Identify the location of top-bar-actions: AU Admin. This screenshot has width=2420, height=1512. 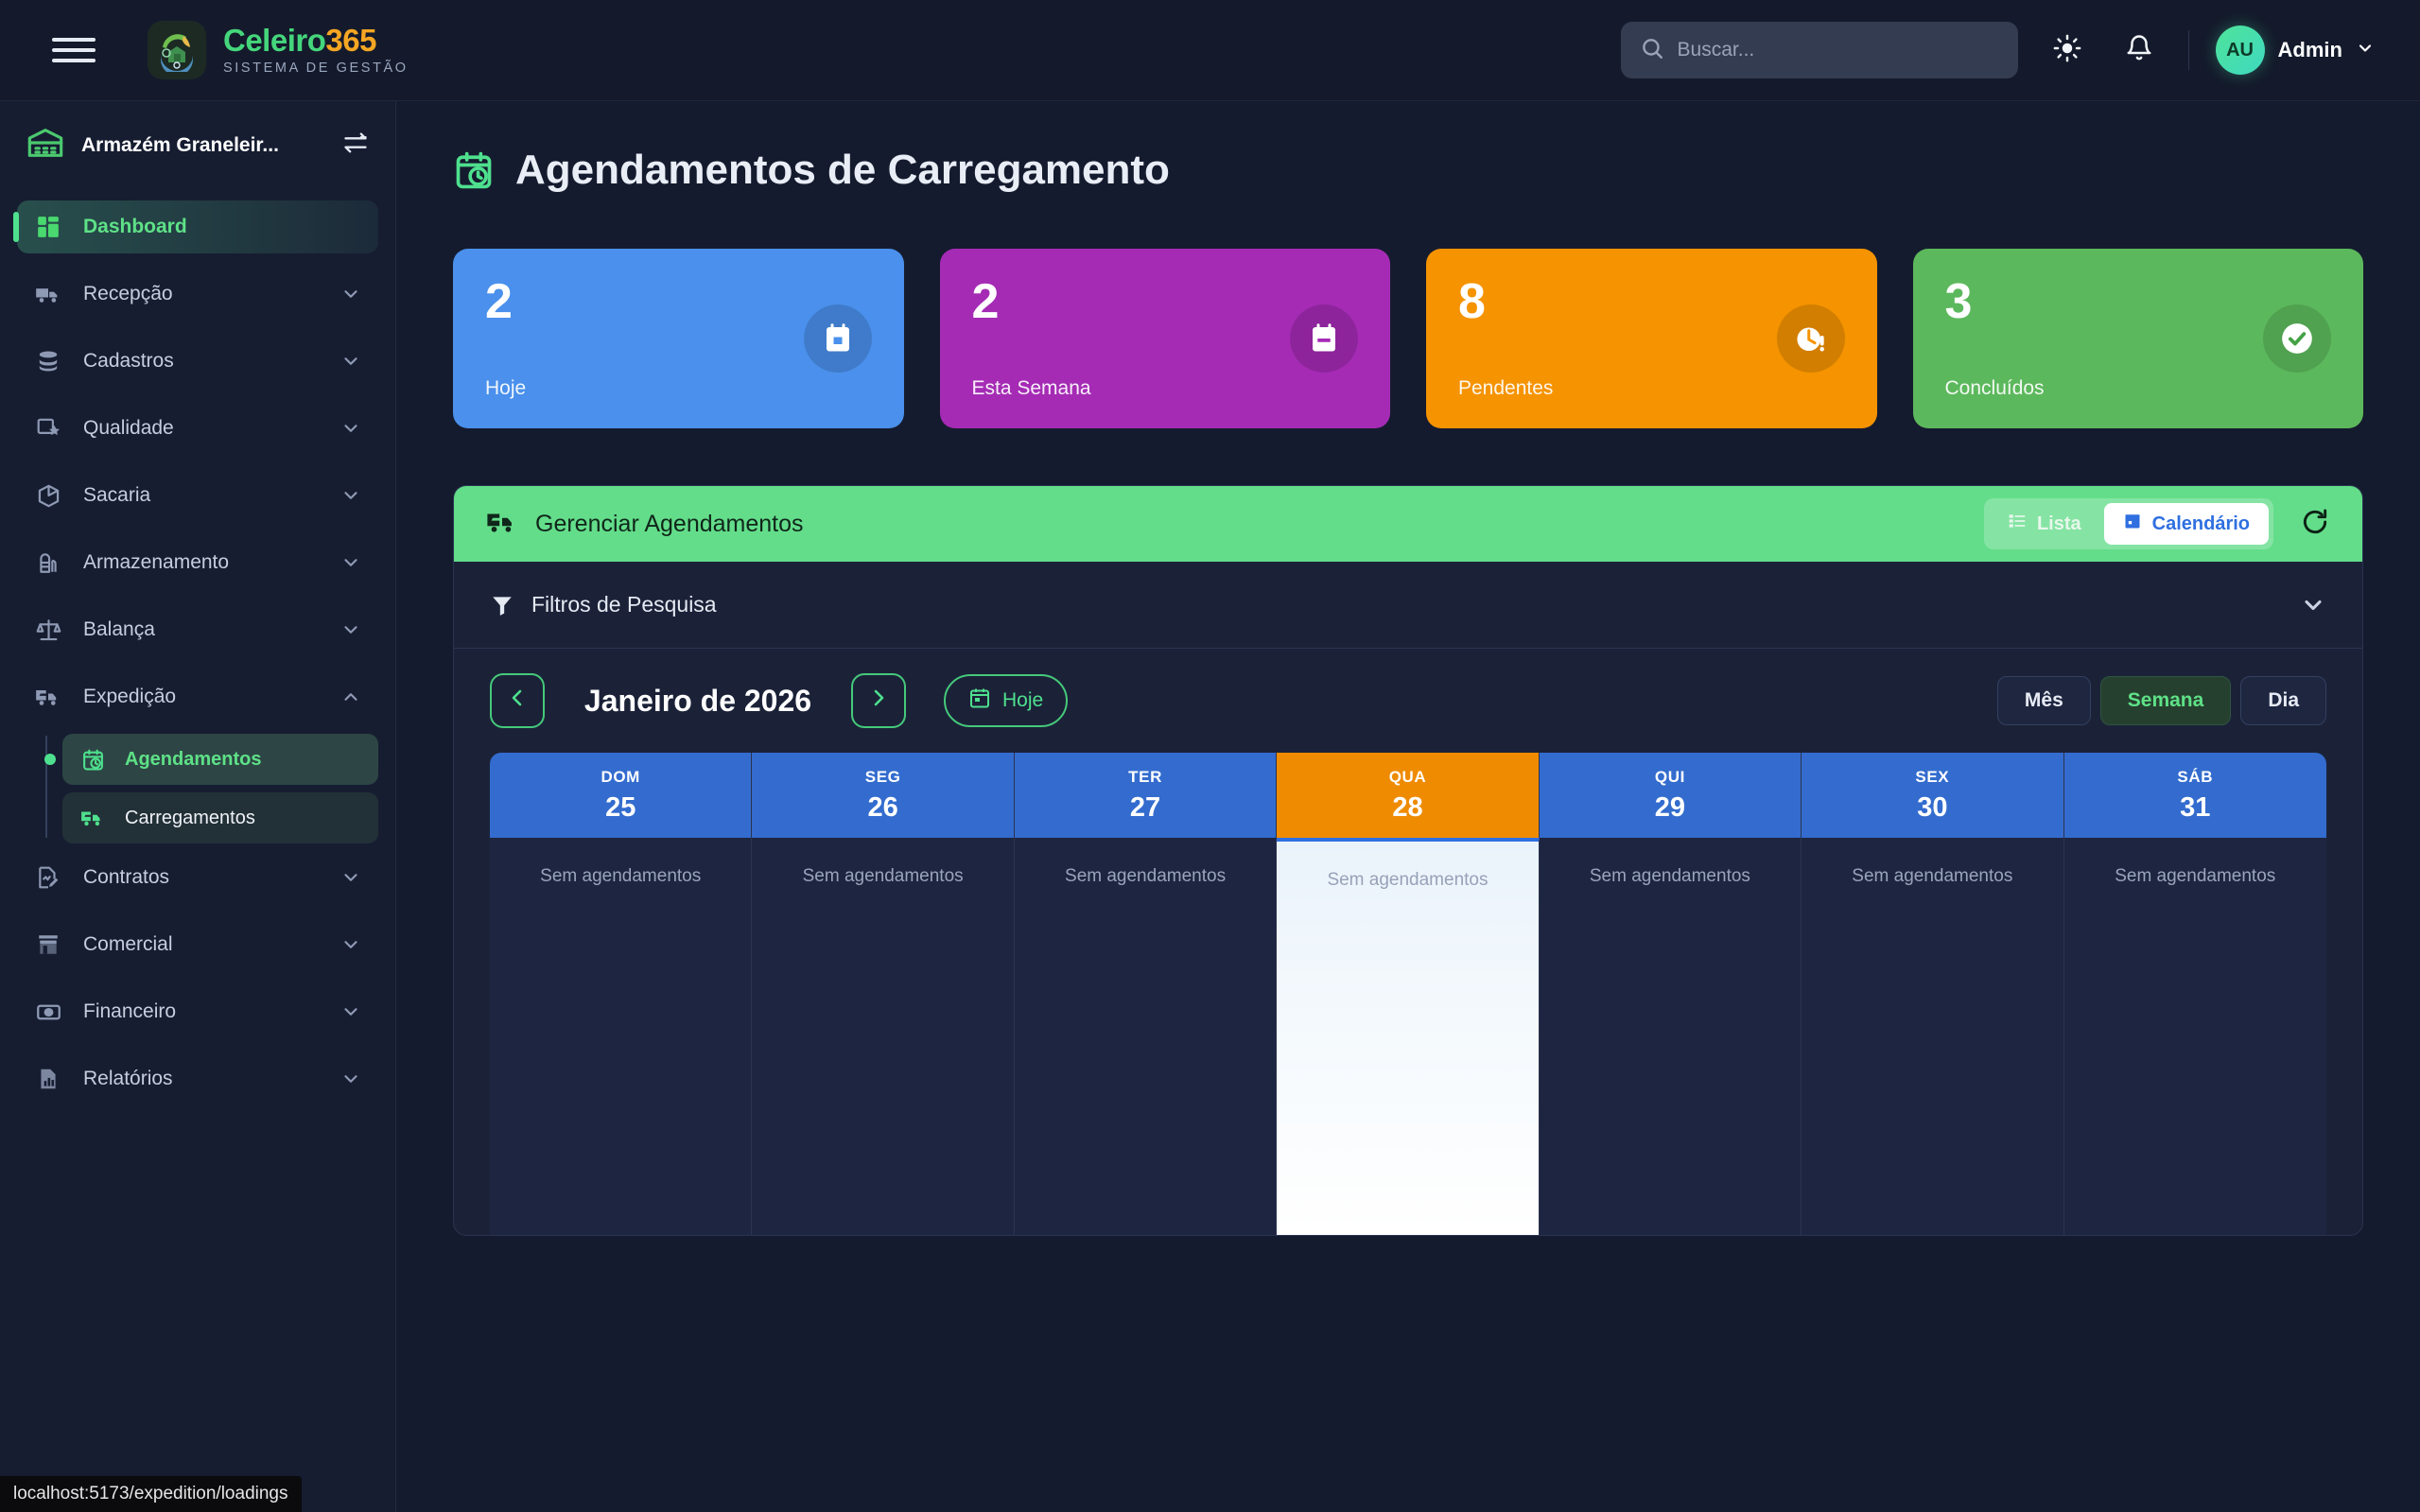
(1998, 50).